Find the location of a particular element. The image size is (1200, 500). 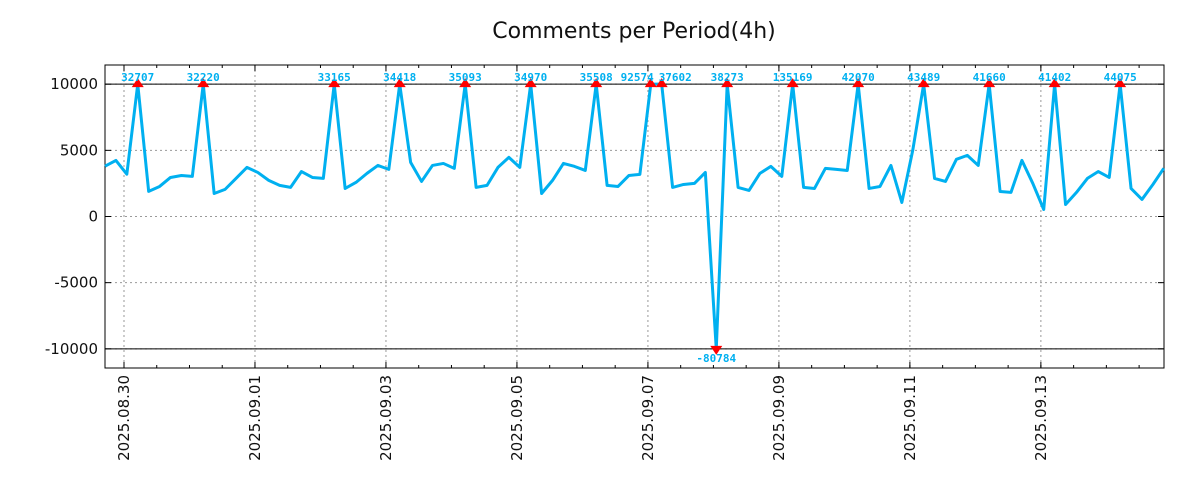

y-tick-label: -5000 is located at coordinates (76, 283).